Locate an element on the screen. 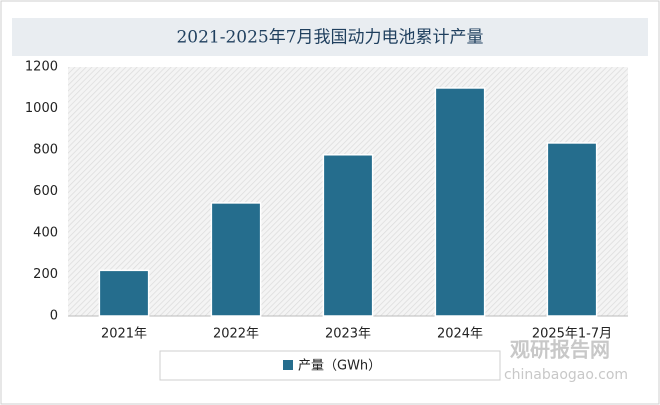  x-tick-label: 2024年 is located at coordinates (460, 334).